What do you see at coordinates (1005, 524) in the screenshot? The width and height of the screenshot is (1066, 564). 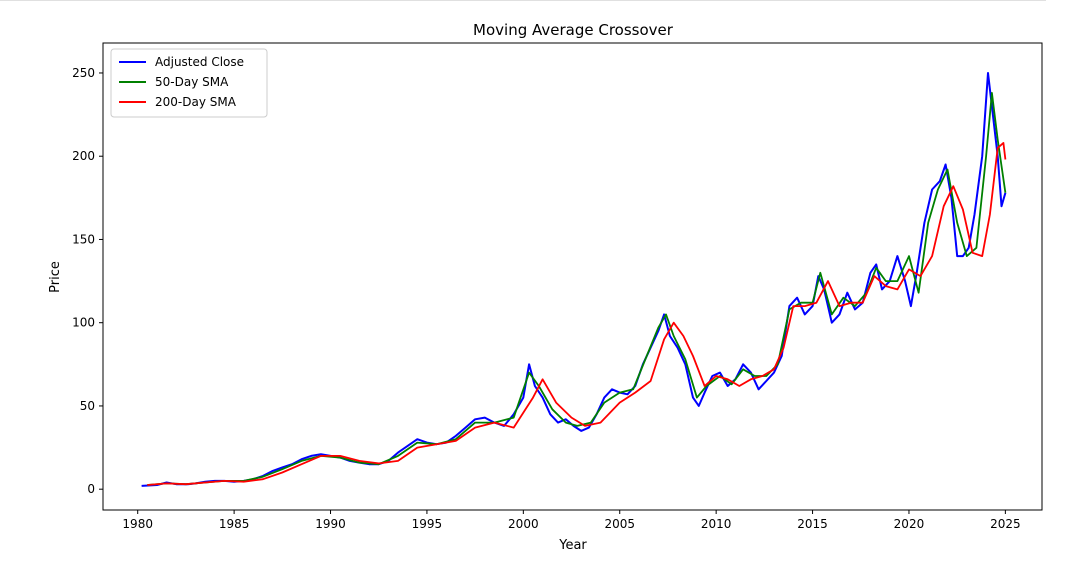 I see `x-tick-label: 2025` at bounding box center [1005, 524].